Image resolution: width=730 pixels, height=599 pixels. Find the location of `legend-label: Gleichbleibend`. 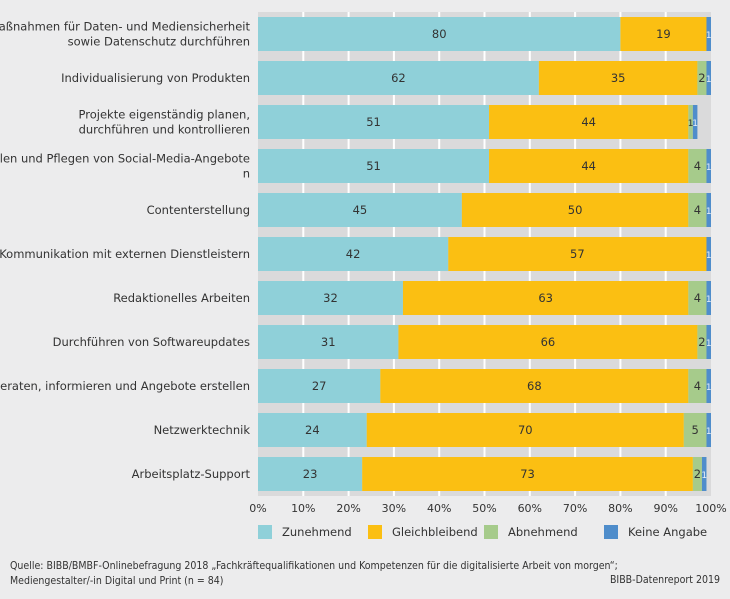

legend-label: Gleichbleibend is located at coordinates (435, 532).